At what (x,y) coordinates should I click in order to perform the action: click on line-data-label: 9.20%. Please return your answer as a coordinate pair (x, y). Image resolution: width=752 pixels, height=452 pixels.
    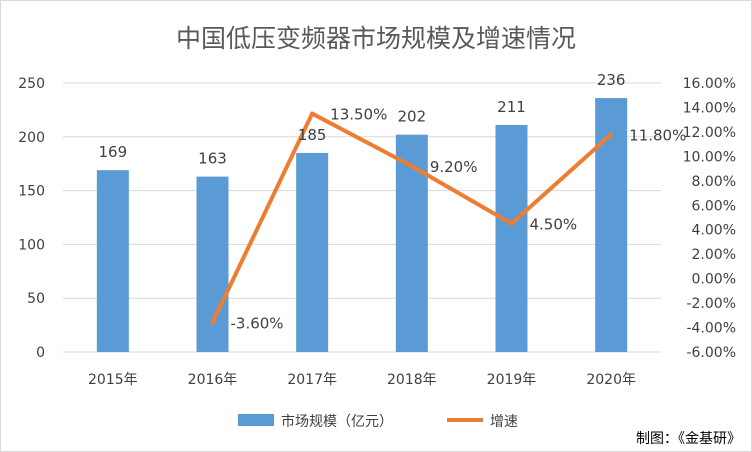
    Looking at the image, I should click on (454, 167).